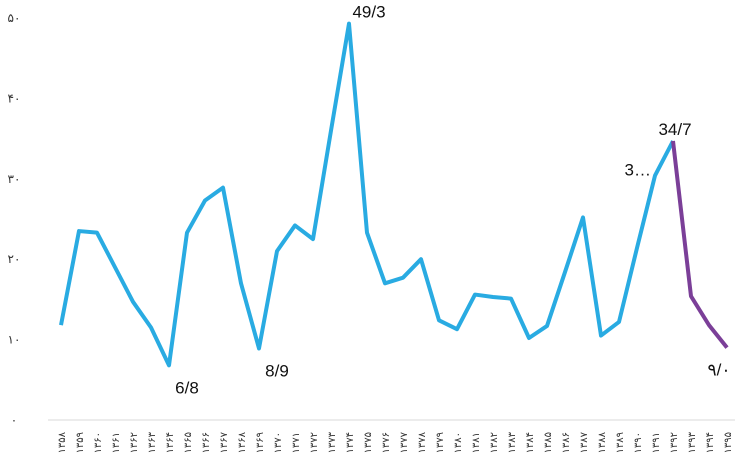 The image size is (736, 475). I want to click on x-tick-label: ۱۳۸۴, so click(530, 442).